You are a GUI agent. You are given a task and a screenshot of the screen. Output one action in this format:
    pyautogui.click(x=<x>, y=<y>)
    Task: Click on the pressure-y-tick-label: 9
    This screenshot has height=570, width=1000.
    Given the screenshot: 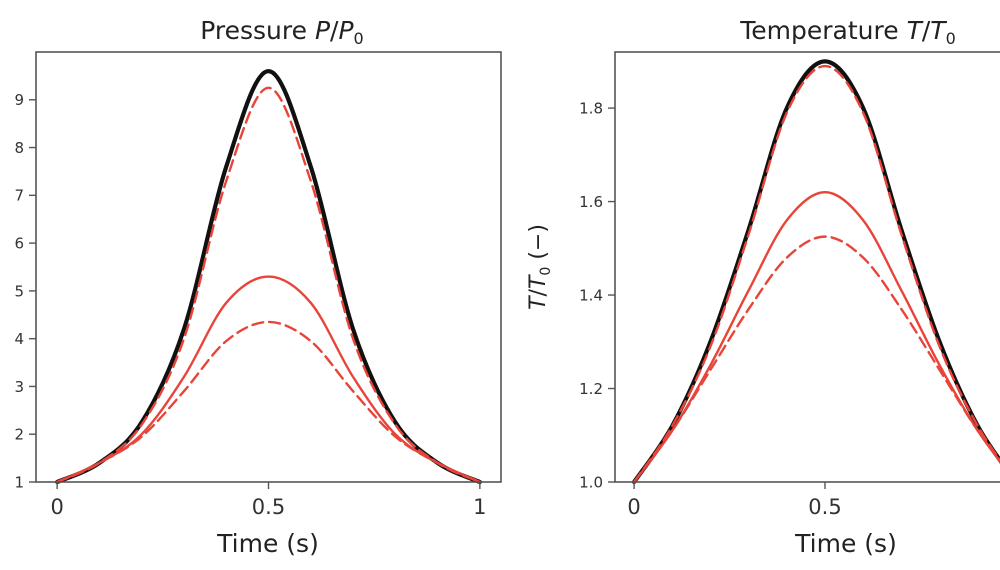 What is the action you would take?
    pyautogui.click(x=19, y=100)
    